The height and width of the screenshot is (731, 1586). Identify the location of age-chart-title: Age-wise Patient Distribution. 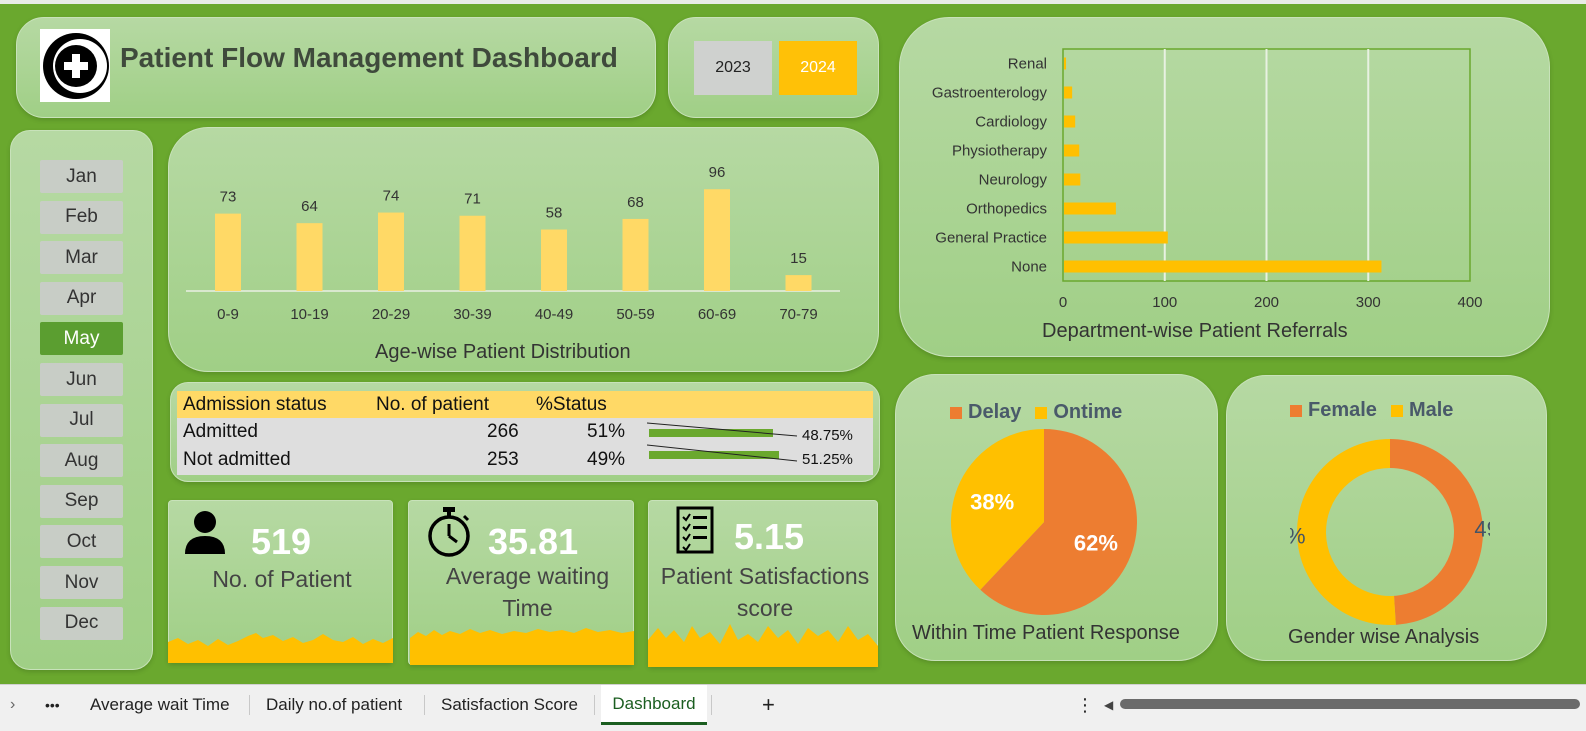
(503, 352).